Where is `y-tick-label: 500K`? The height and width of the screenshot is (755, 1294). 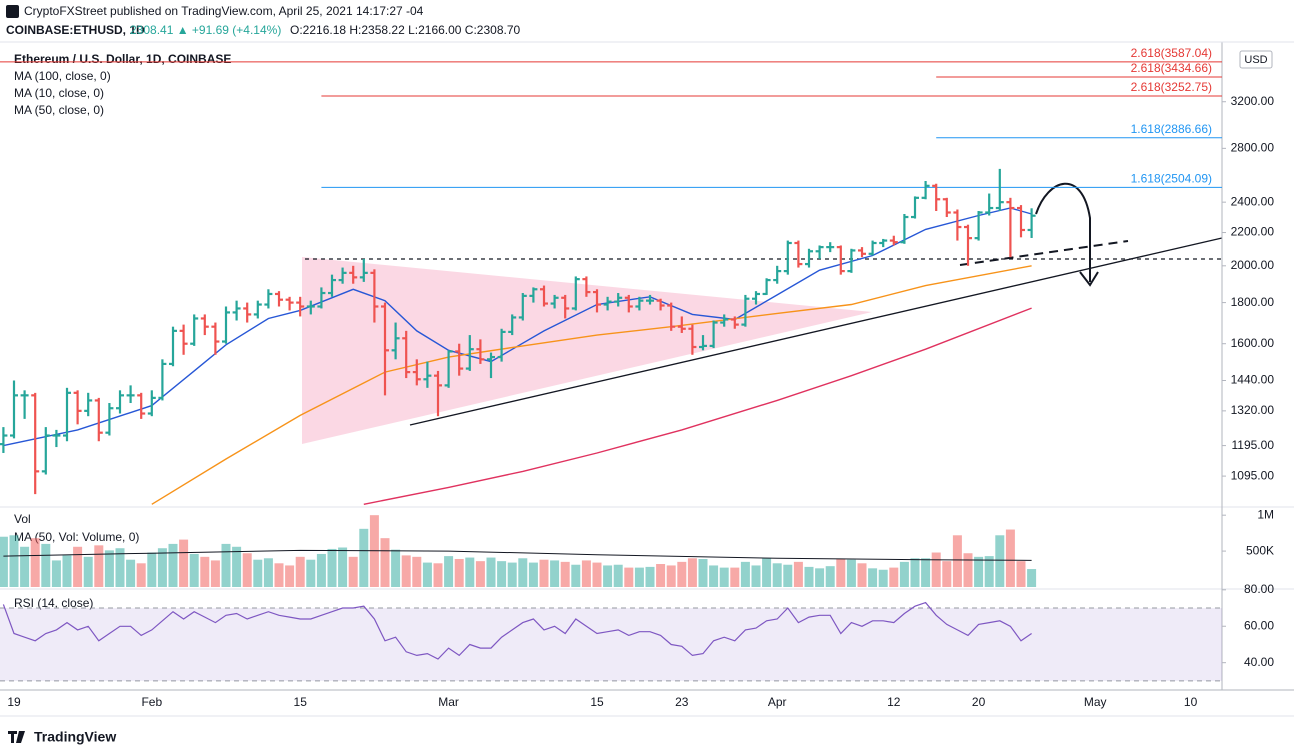 y-tick-label: 500K is located at coordinates (1260, 550).